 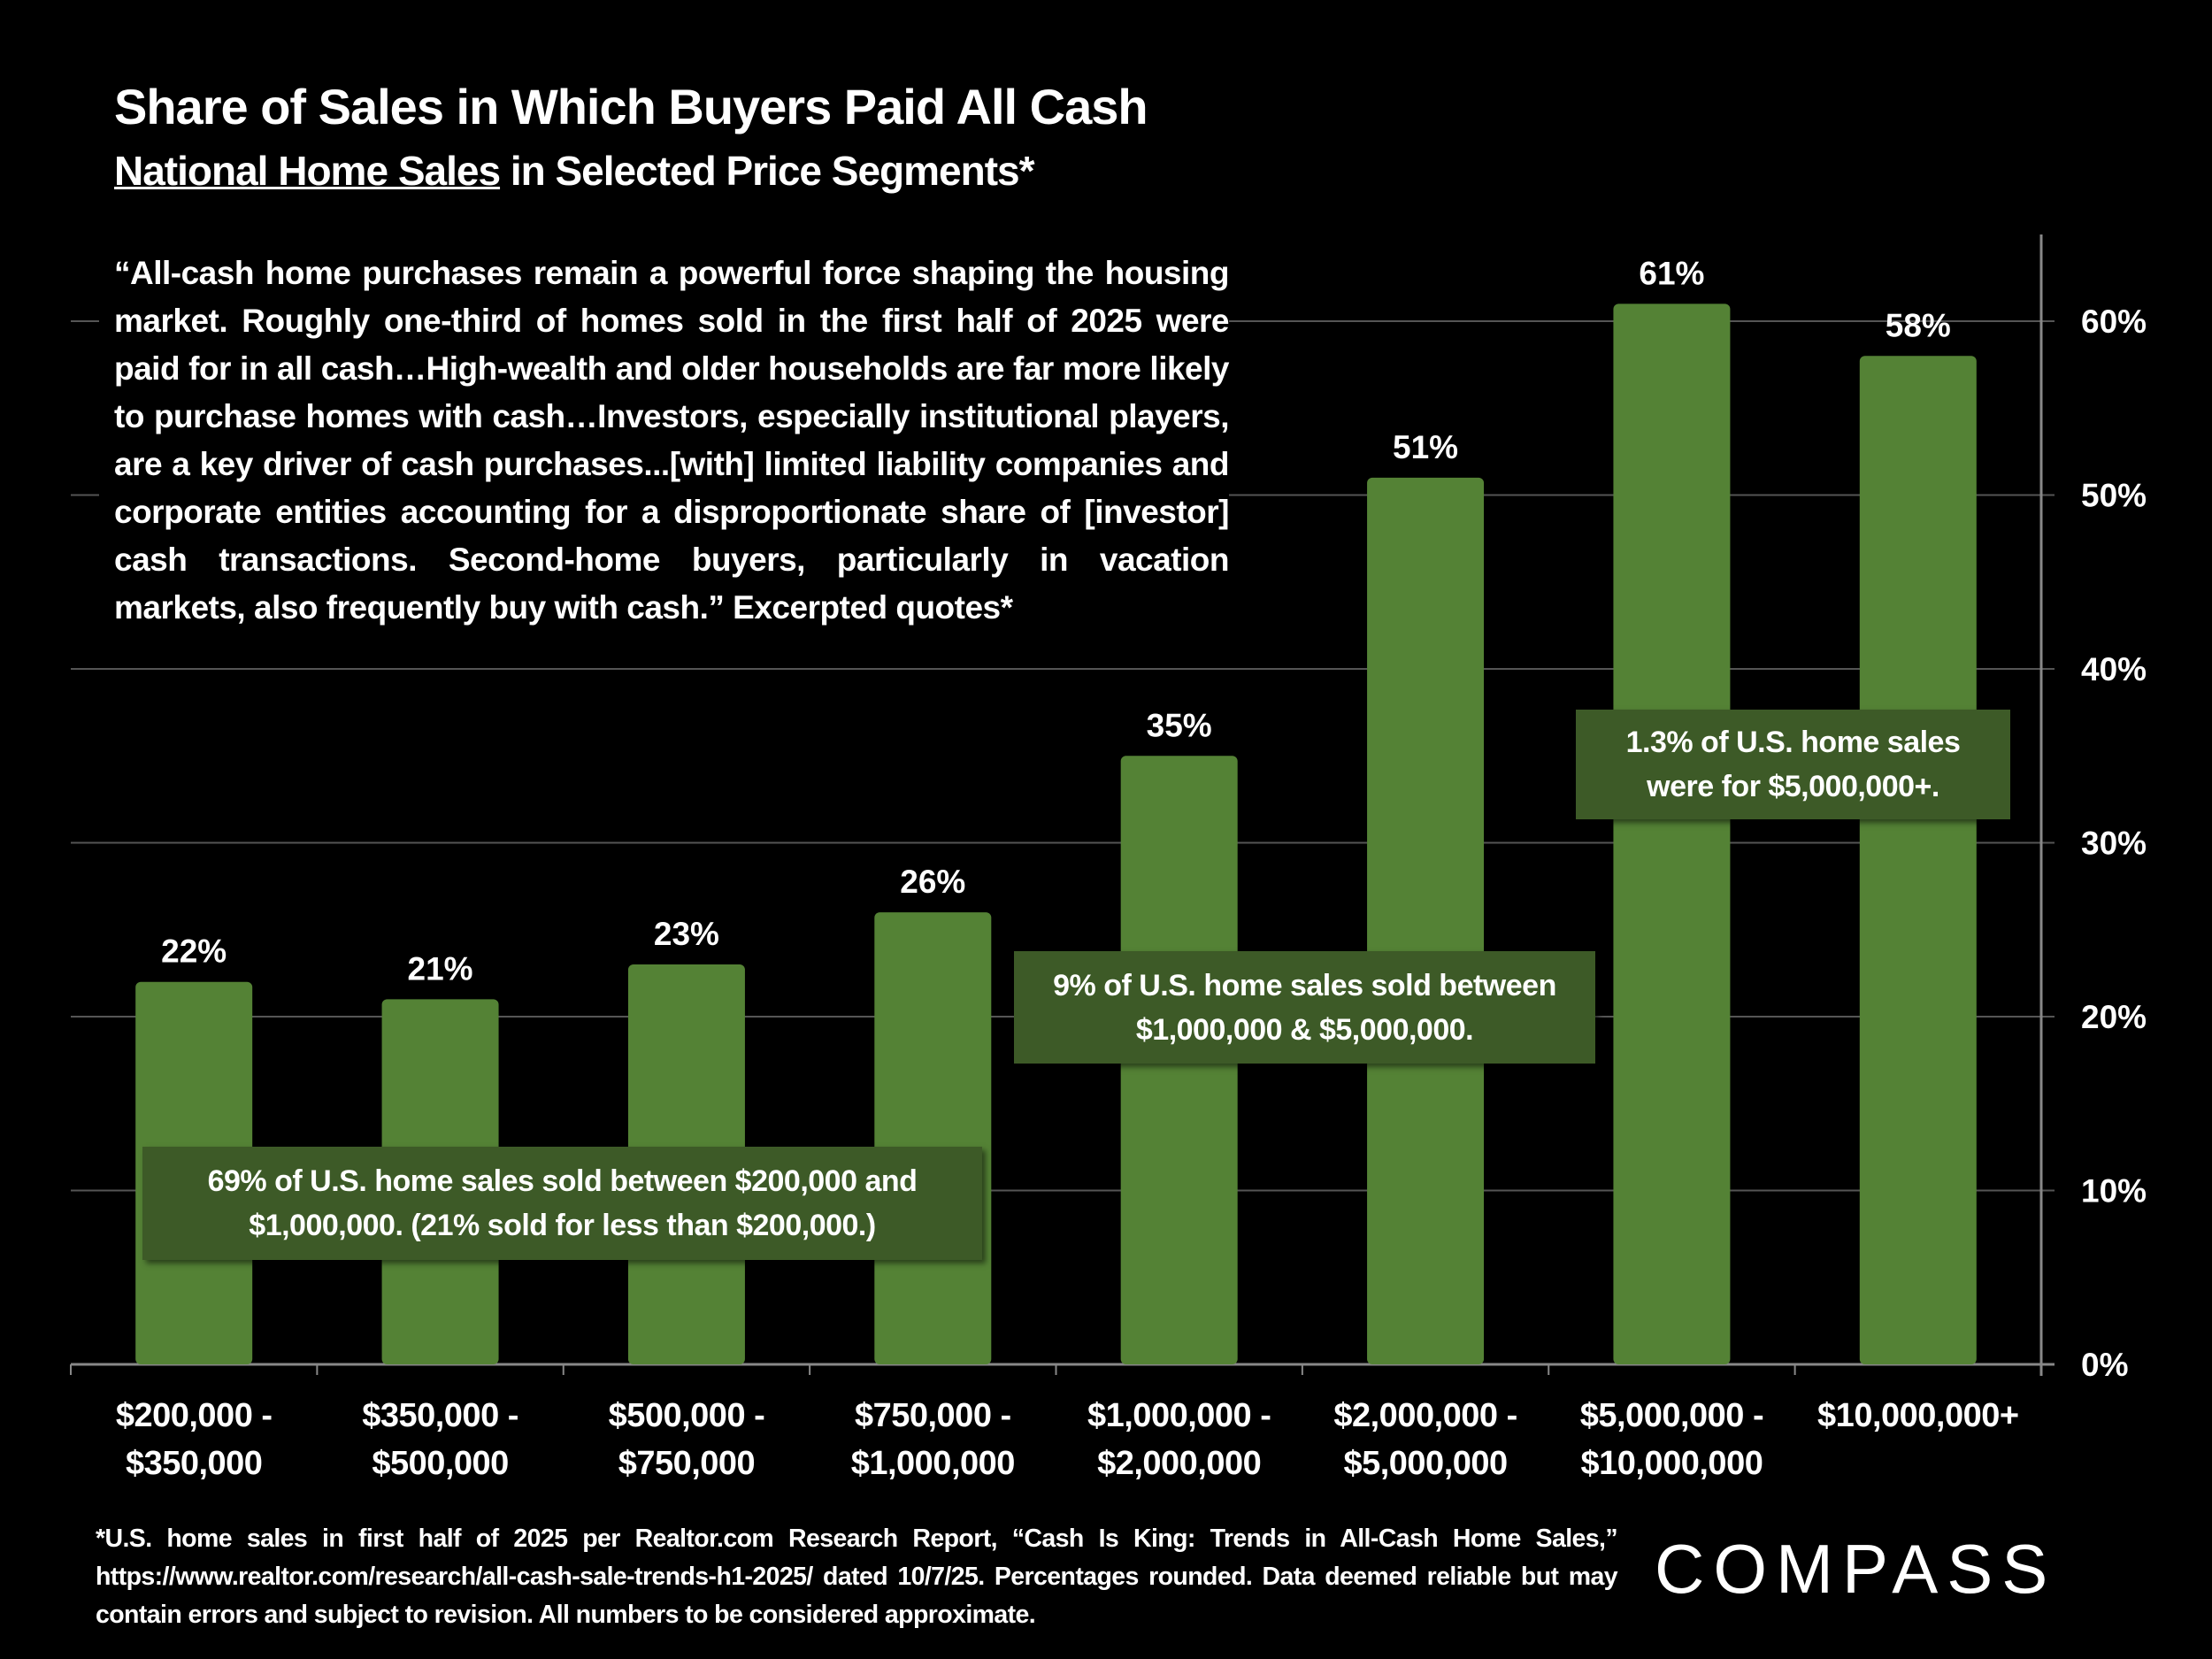 What do you see at coordinates (194, 951) in the screenshot?
I see `data-label: 22%` at bounding box center [194, 951].